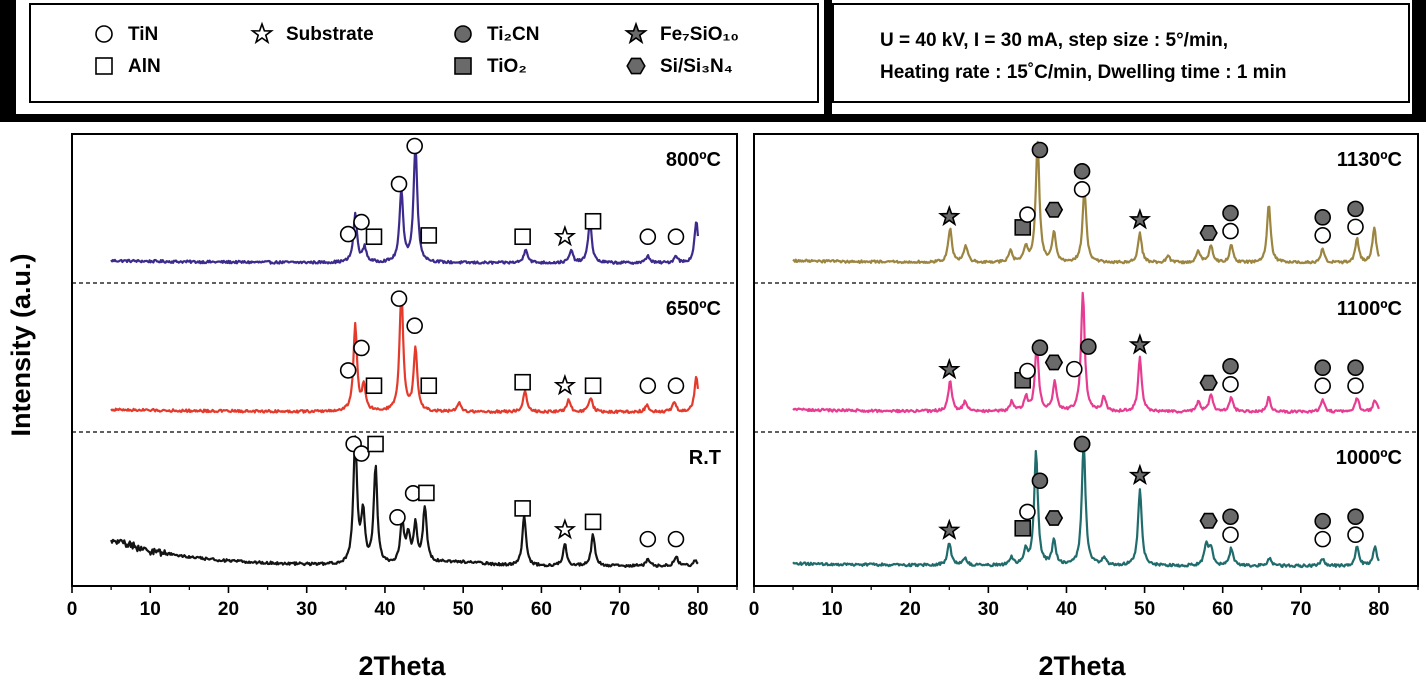 Image resolution: width=1426 pixels, height=692 pixels. I want to click on x-axis-label-left: 2Theta, so click(402, 666).